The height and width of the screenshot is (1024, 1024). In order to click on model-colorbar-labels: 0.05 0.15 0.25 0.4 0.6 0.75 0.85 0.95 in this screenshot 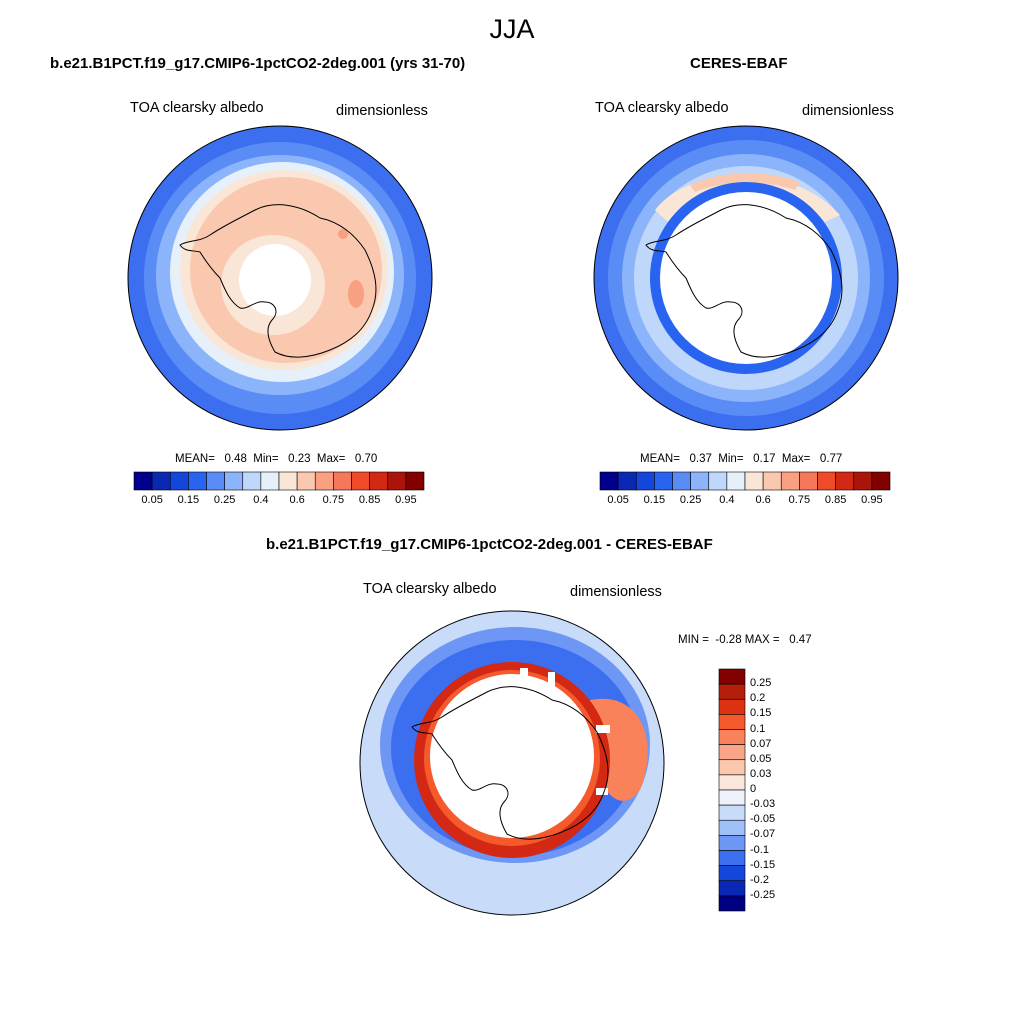, I will do `click(279, 502)`.